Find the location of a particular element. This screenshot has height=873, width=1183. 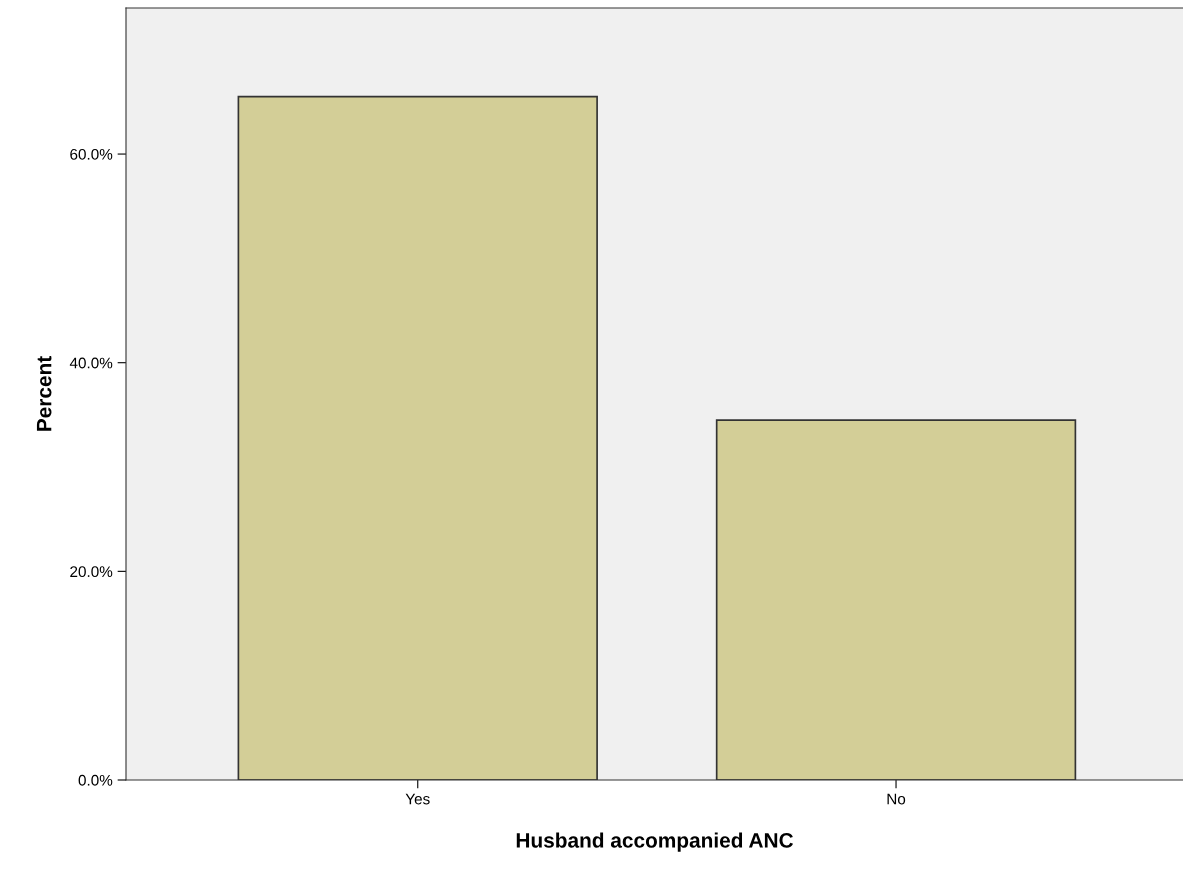

y-tick-label: 20.0% is located at coordinates (91, 572).